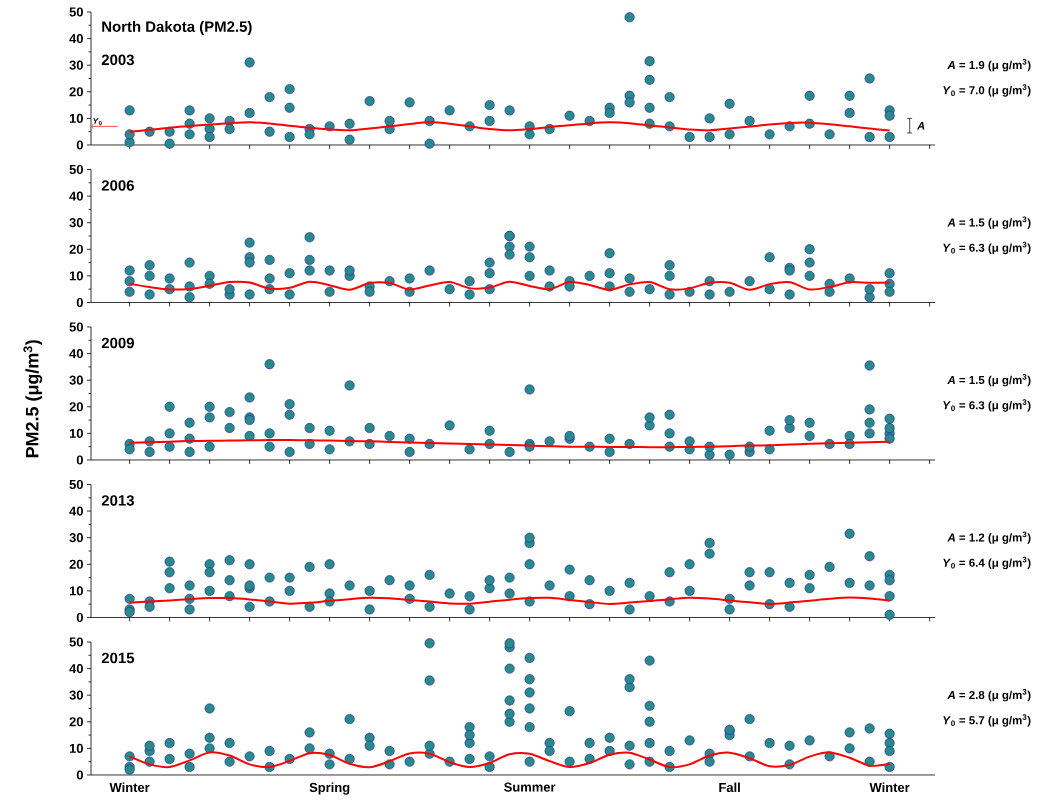 The height and width of the screenshot is (811, 1061). I want to click on text: A = 1.2 (μ g/m$^{3}$), so click(989, 537).